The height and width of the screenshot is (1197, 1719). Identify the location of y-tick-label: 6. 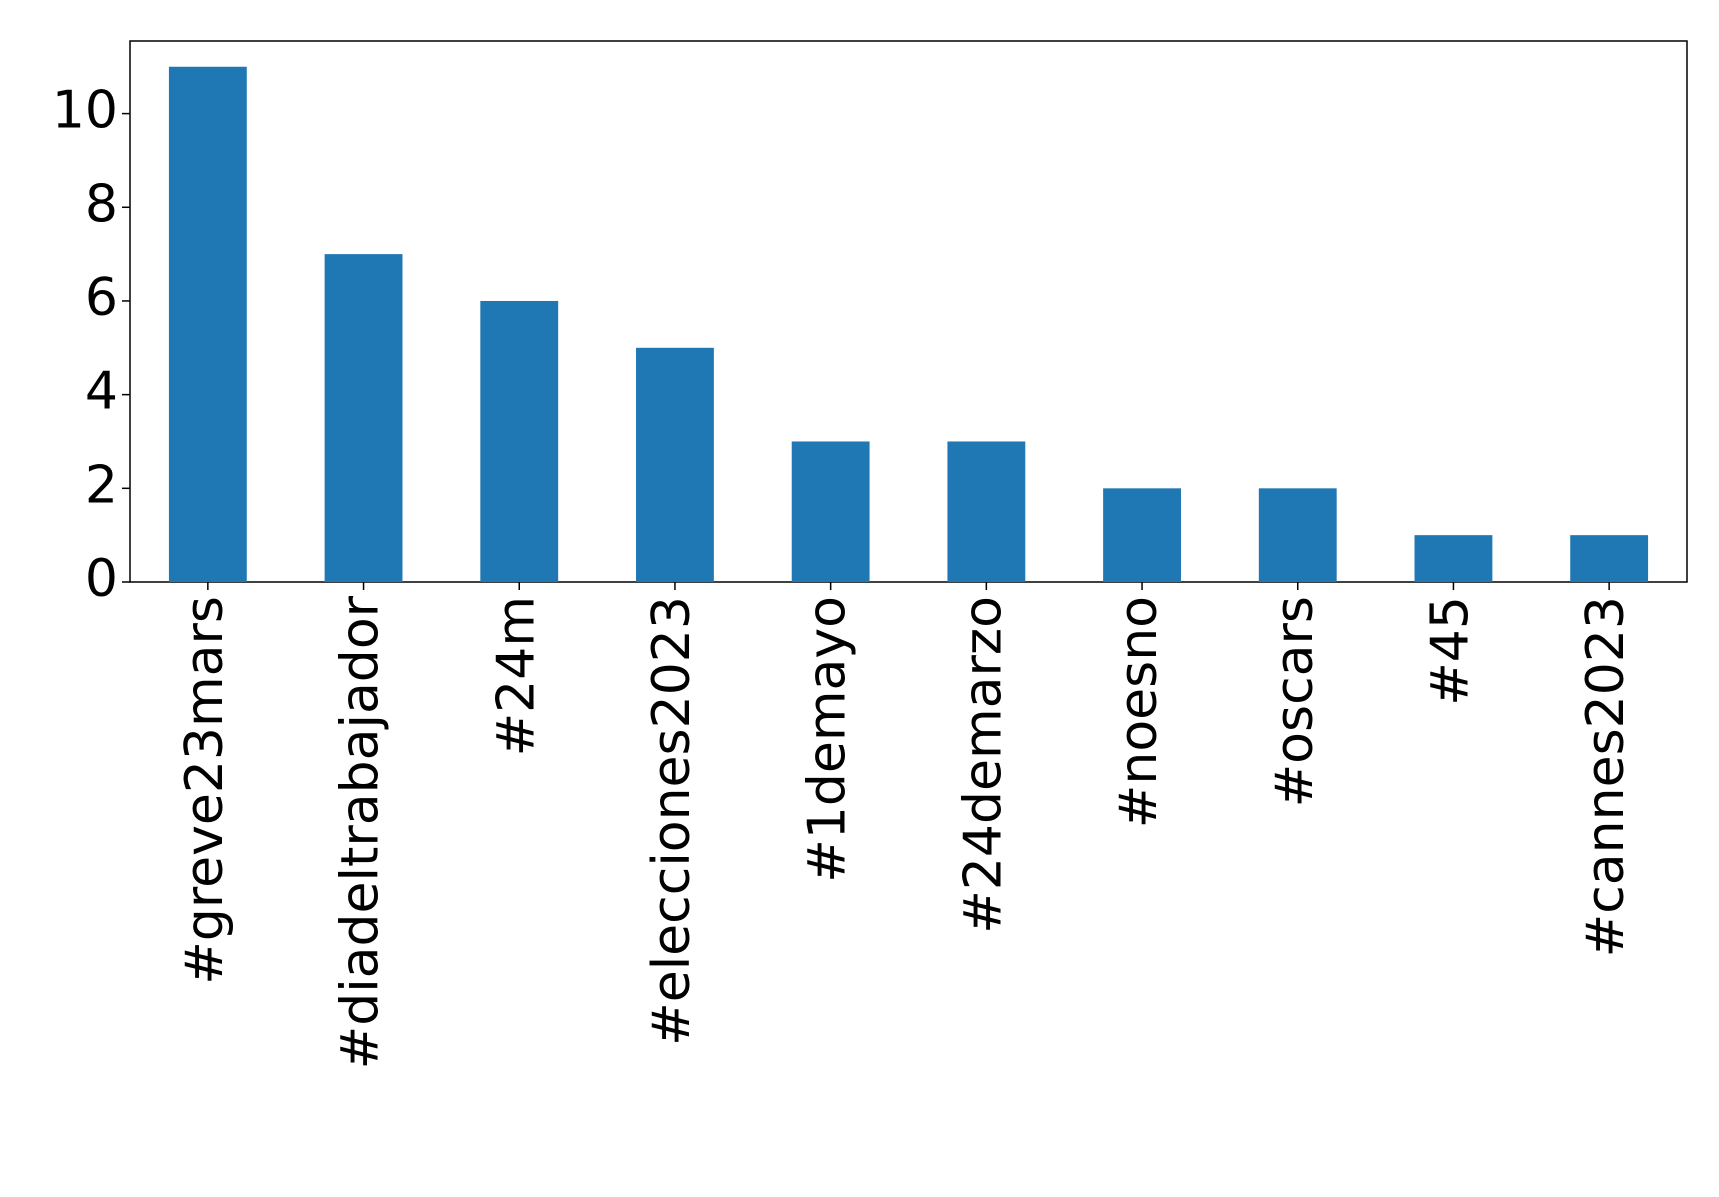
(101, 298).